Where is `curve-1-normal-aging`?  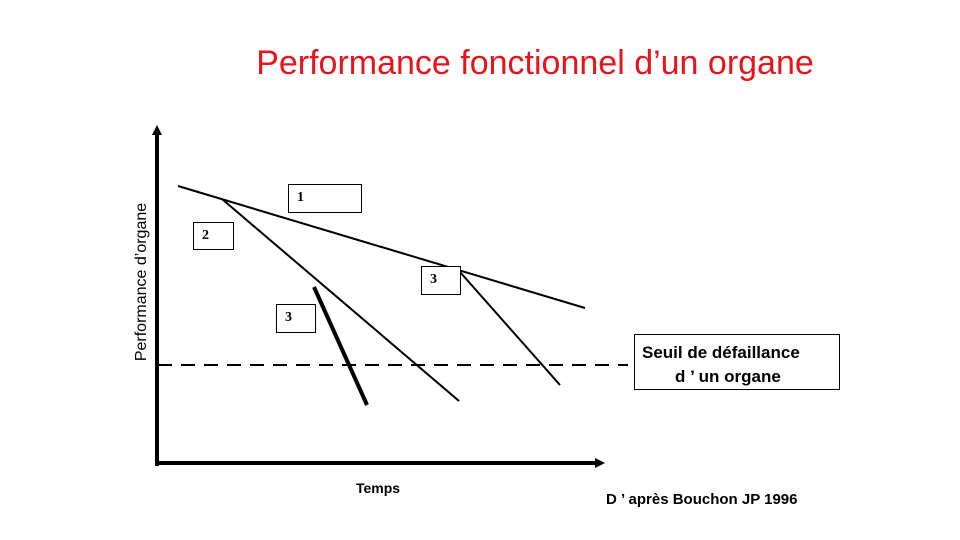
curve-1-normal-aging is located at coordinates (381, 247).